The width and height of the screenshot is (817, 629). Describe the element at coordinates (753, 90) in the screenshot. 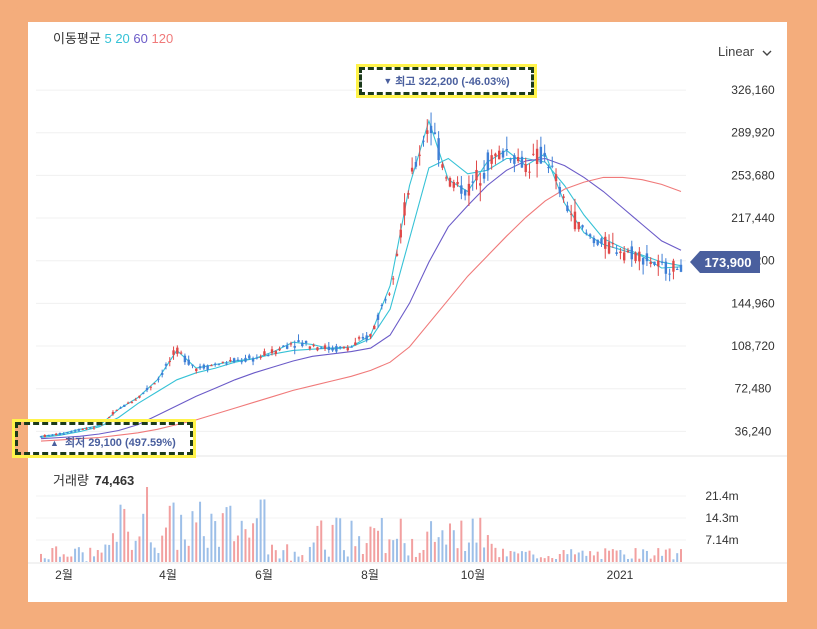

I see `y-tick-label: 326,160` at that location.